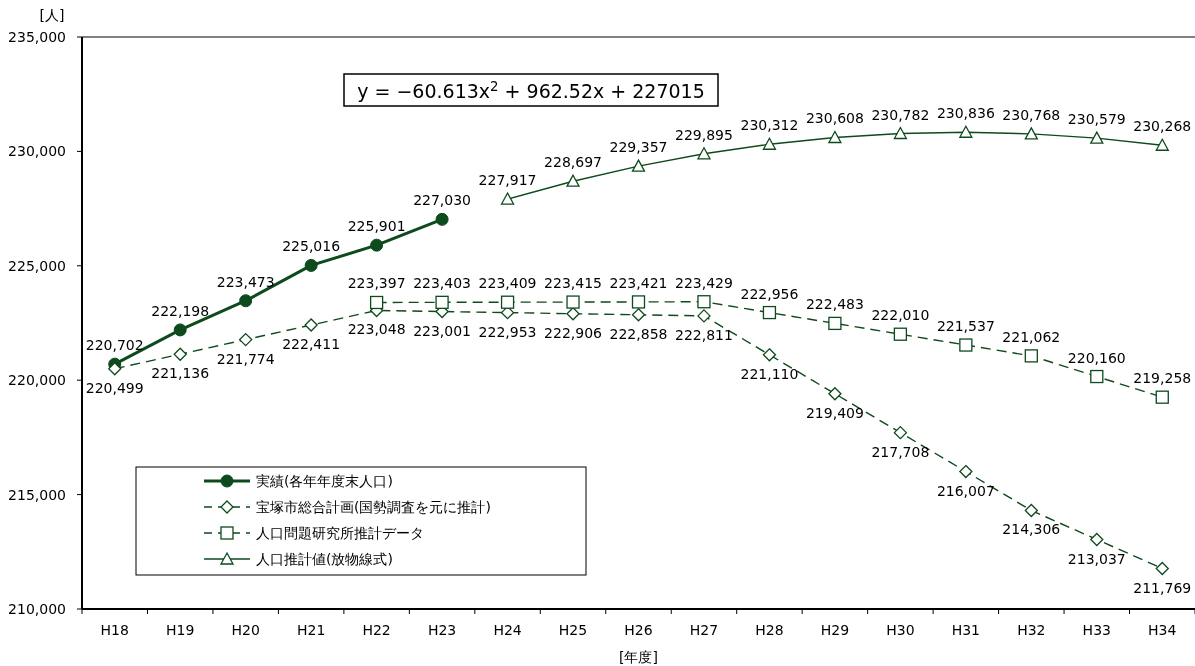  I want to click on data-label: 230,268, so click(1162, 126).